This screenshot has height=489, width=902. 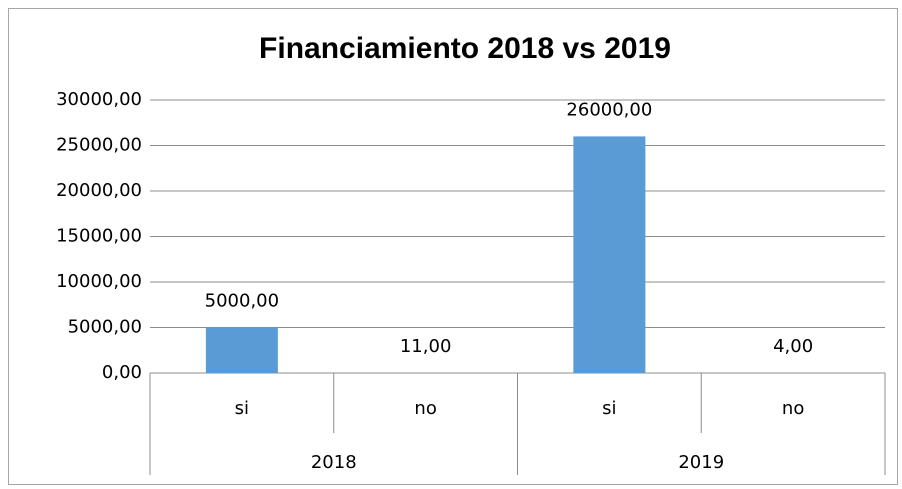 What do you see at coordinates (426, 346) in the screenshot?
I see `value-label: 11,00` at bounding box center [426, 346].